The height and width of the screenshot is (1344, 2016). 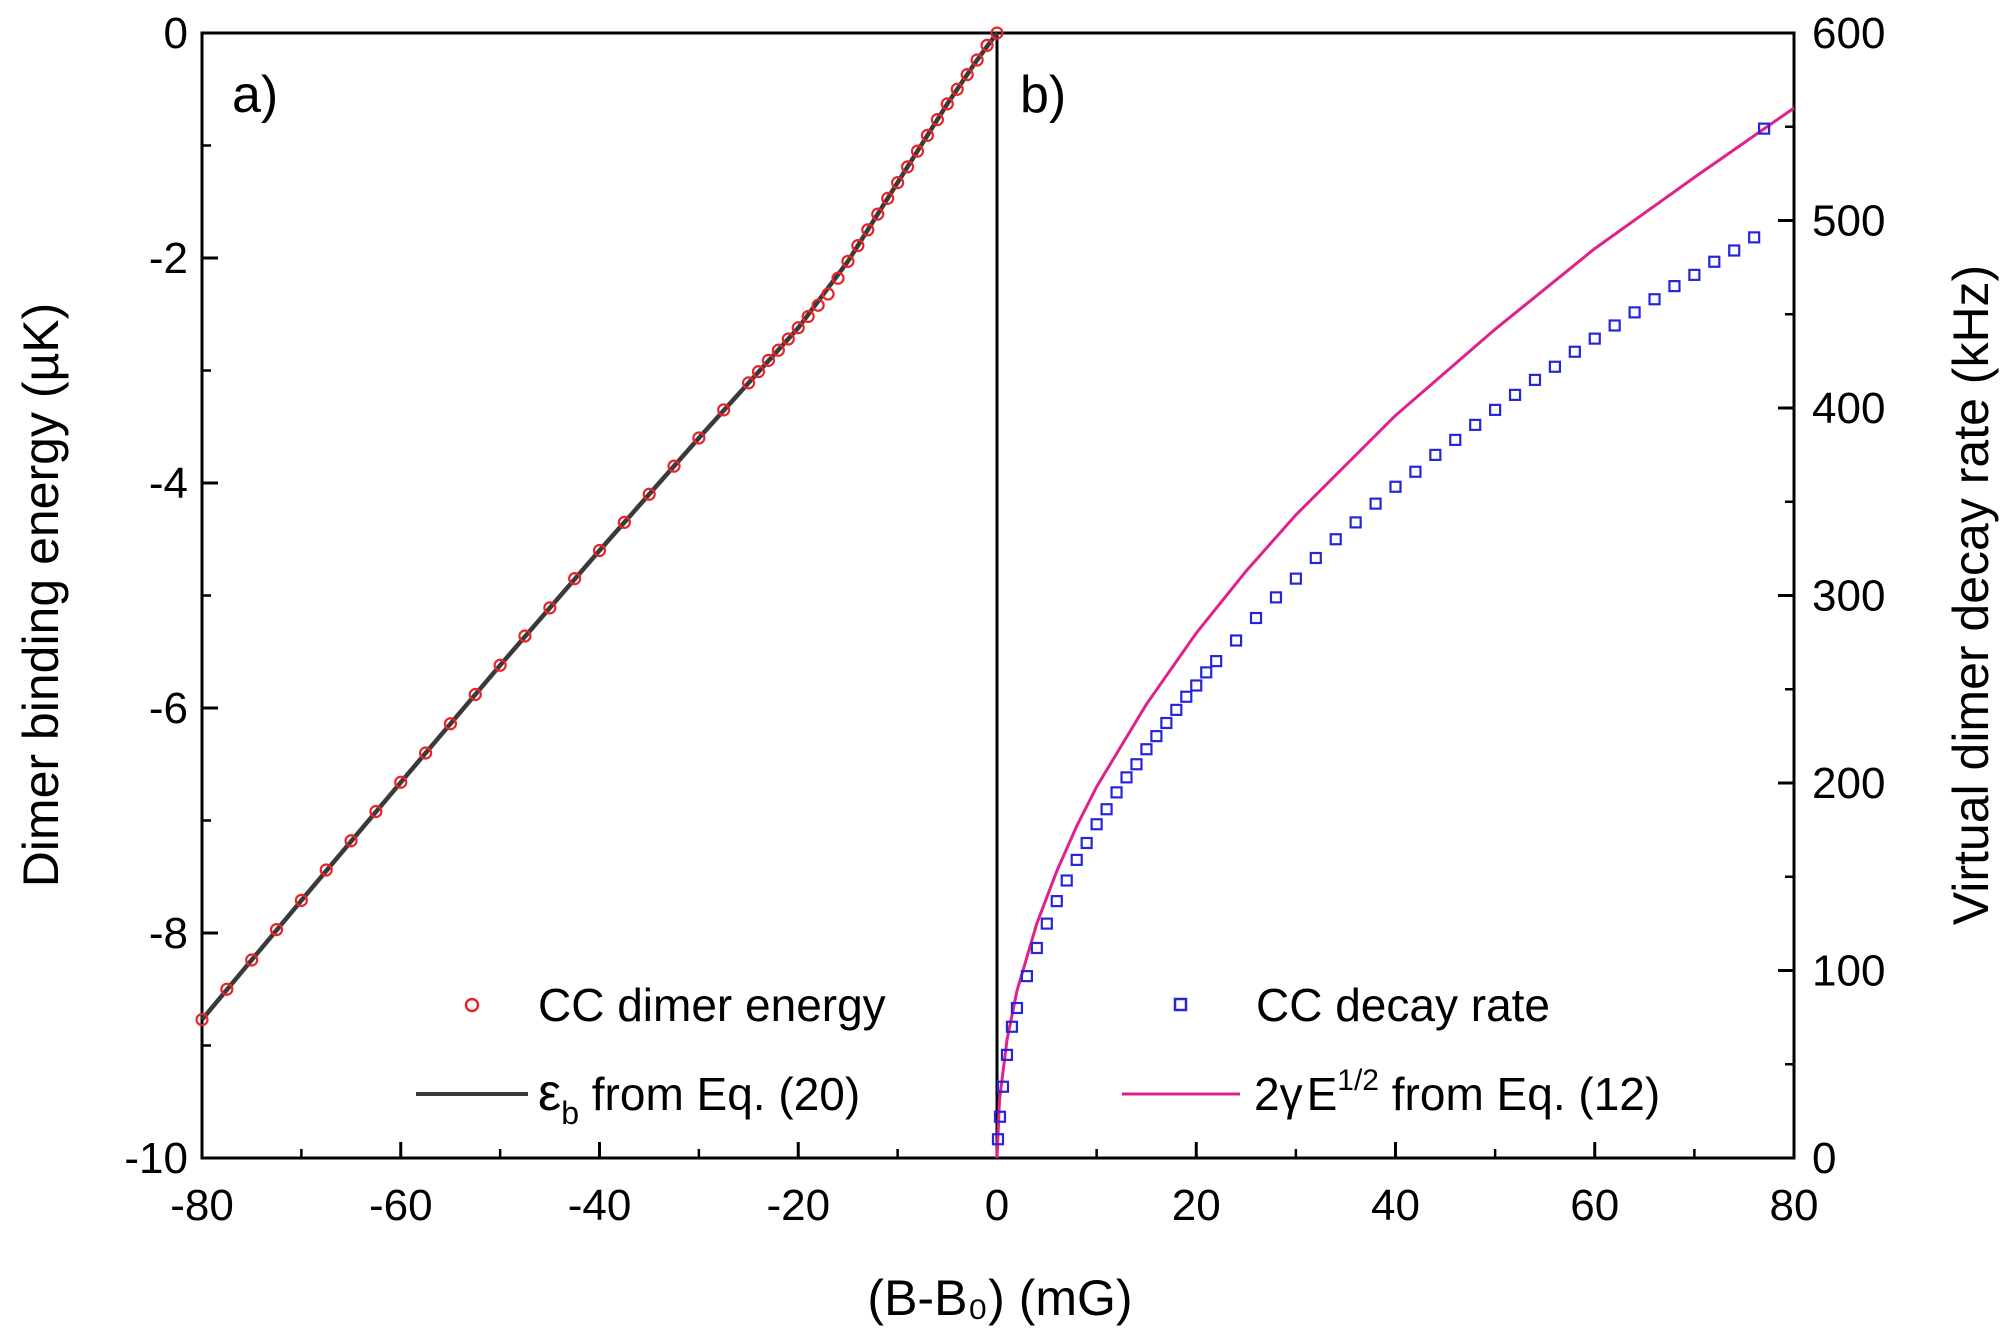 I want to click on x-tick-label-b: 60, so click(x=1594, y=1205).